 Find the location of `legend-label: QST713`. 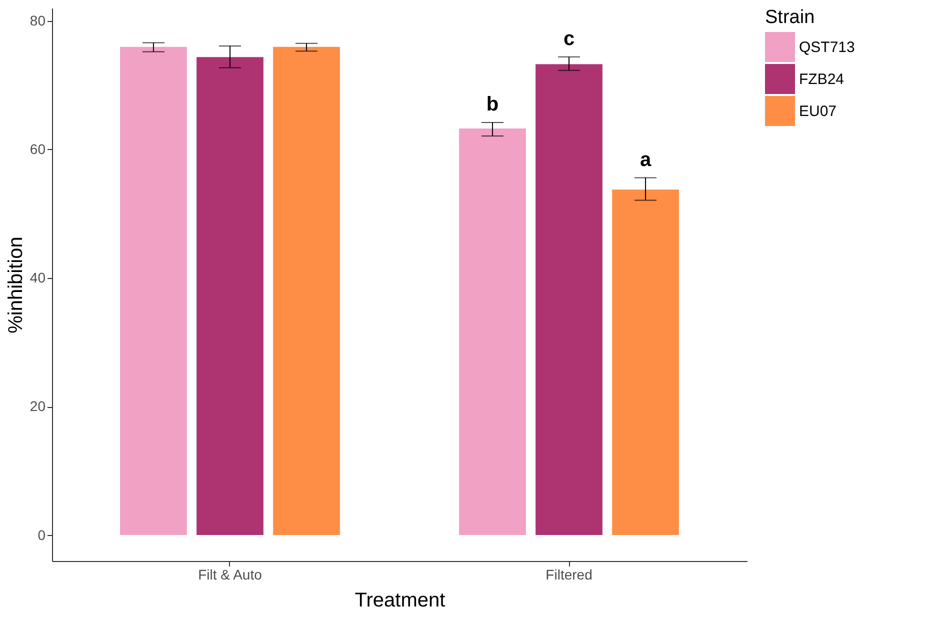

legend-label: QST713 is located at coordinates (827, 47).